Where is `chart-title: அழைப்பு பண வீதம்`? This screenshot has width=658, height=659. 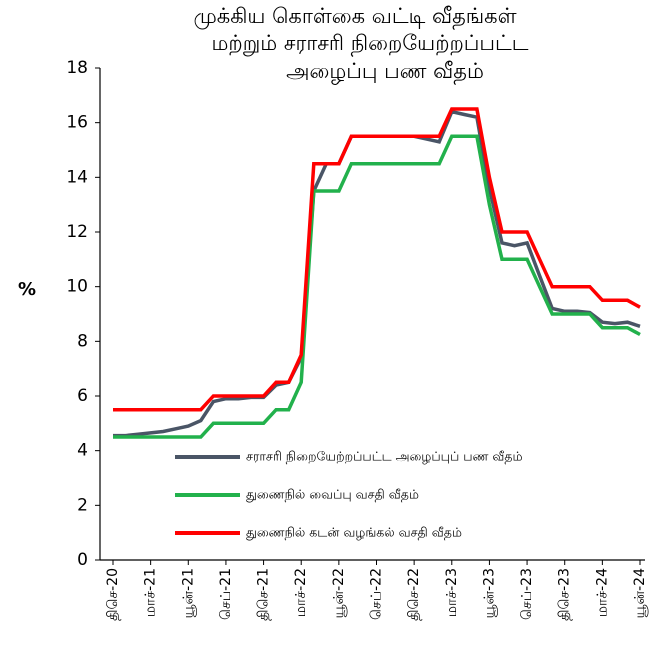 chart-title: அழைப்பு பண வீதம் is located at coordinates (385, 72).